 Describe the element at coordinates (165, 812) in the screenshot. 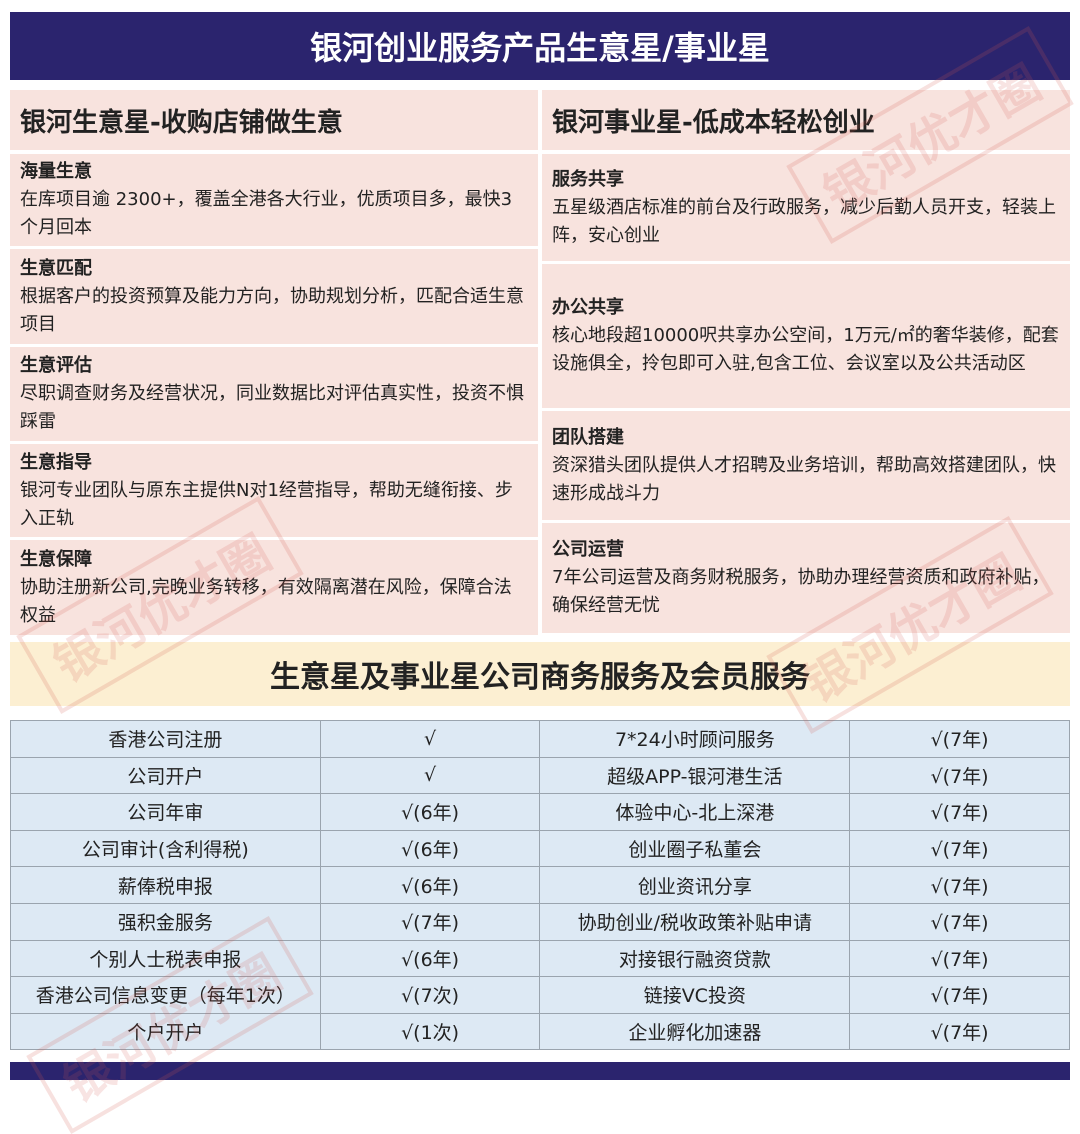

I see `service-name: 公司年审` at that location.